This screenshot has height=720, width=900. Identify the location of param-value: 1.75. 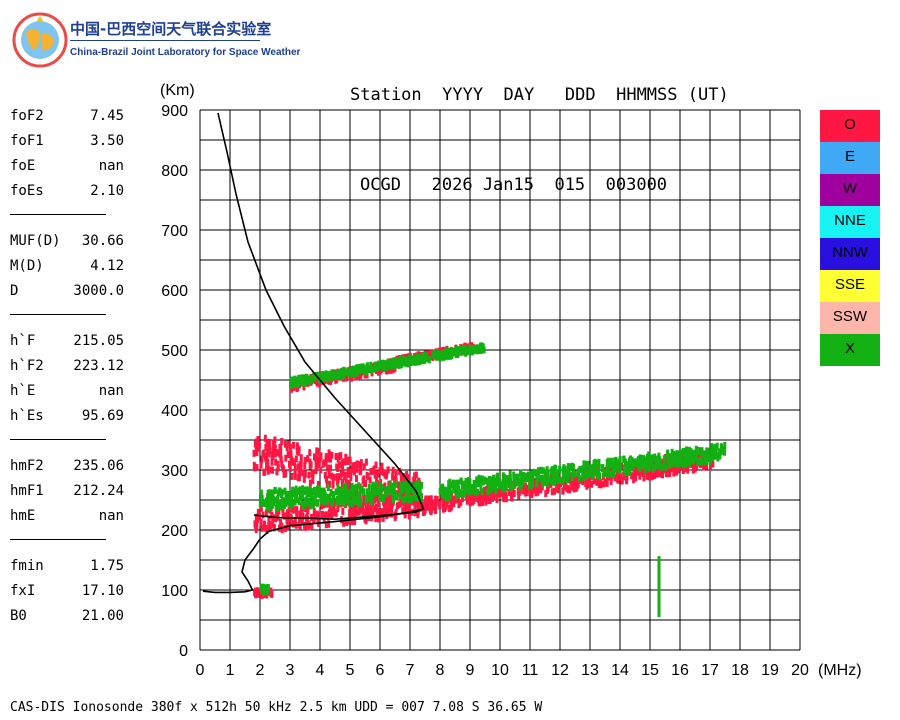
(107, 566).